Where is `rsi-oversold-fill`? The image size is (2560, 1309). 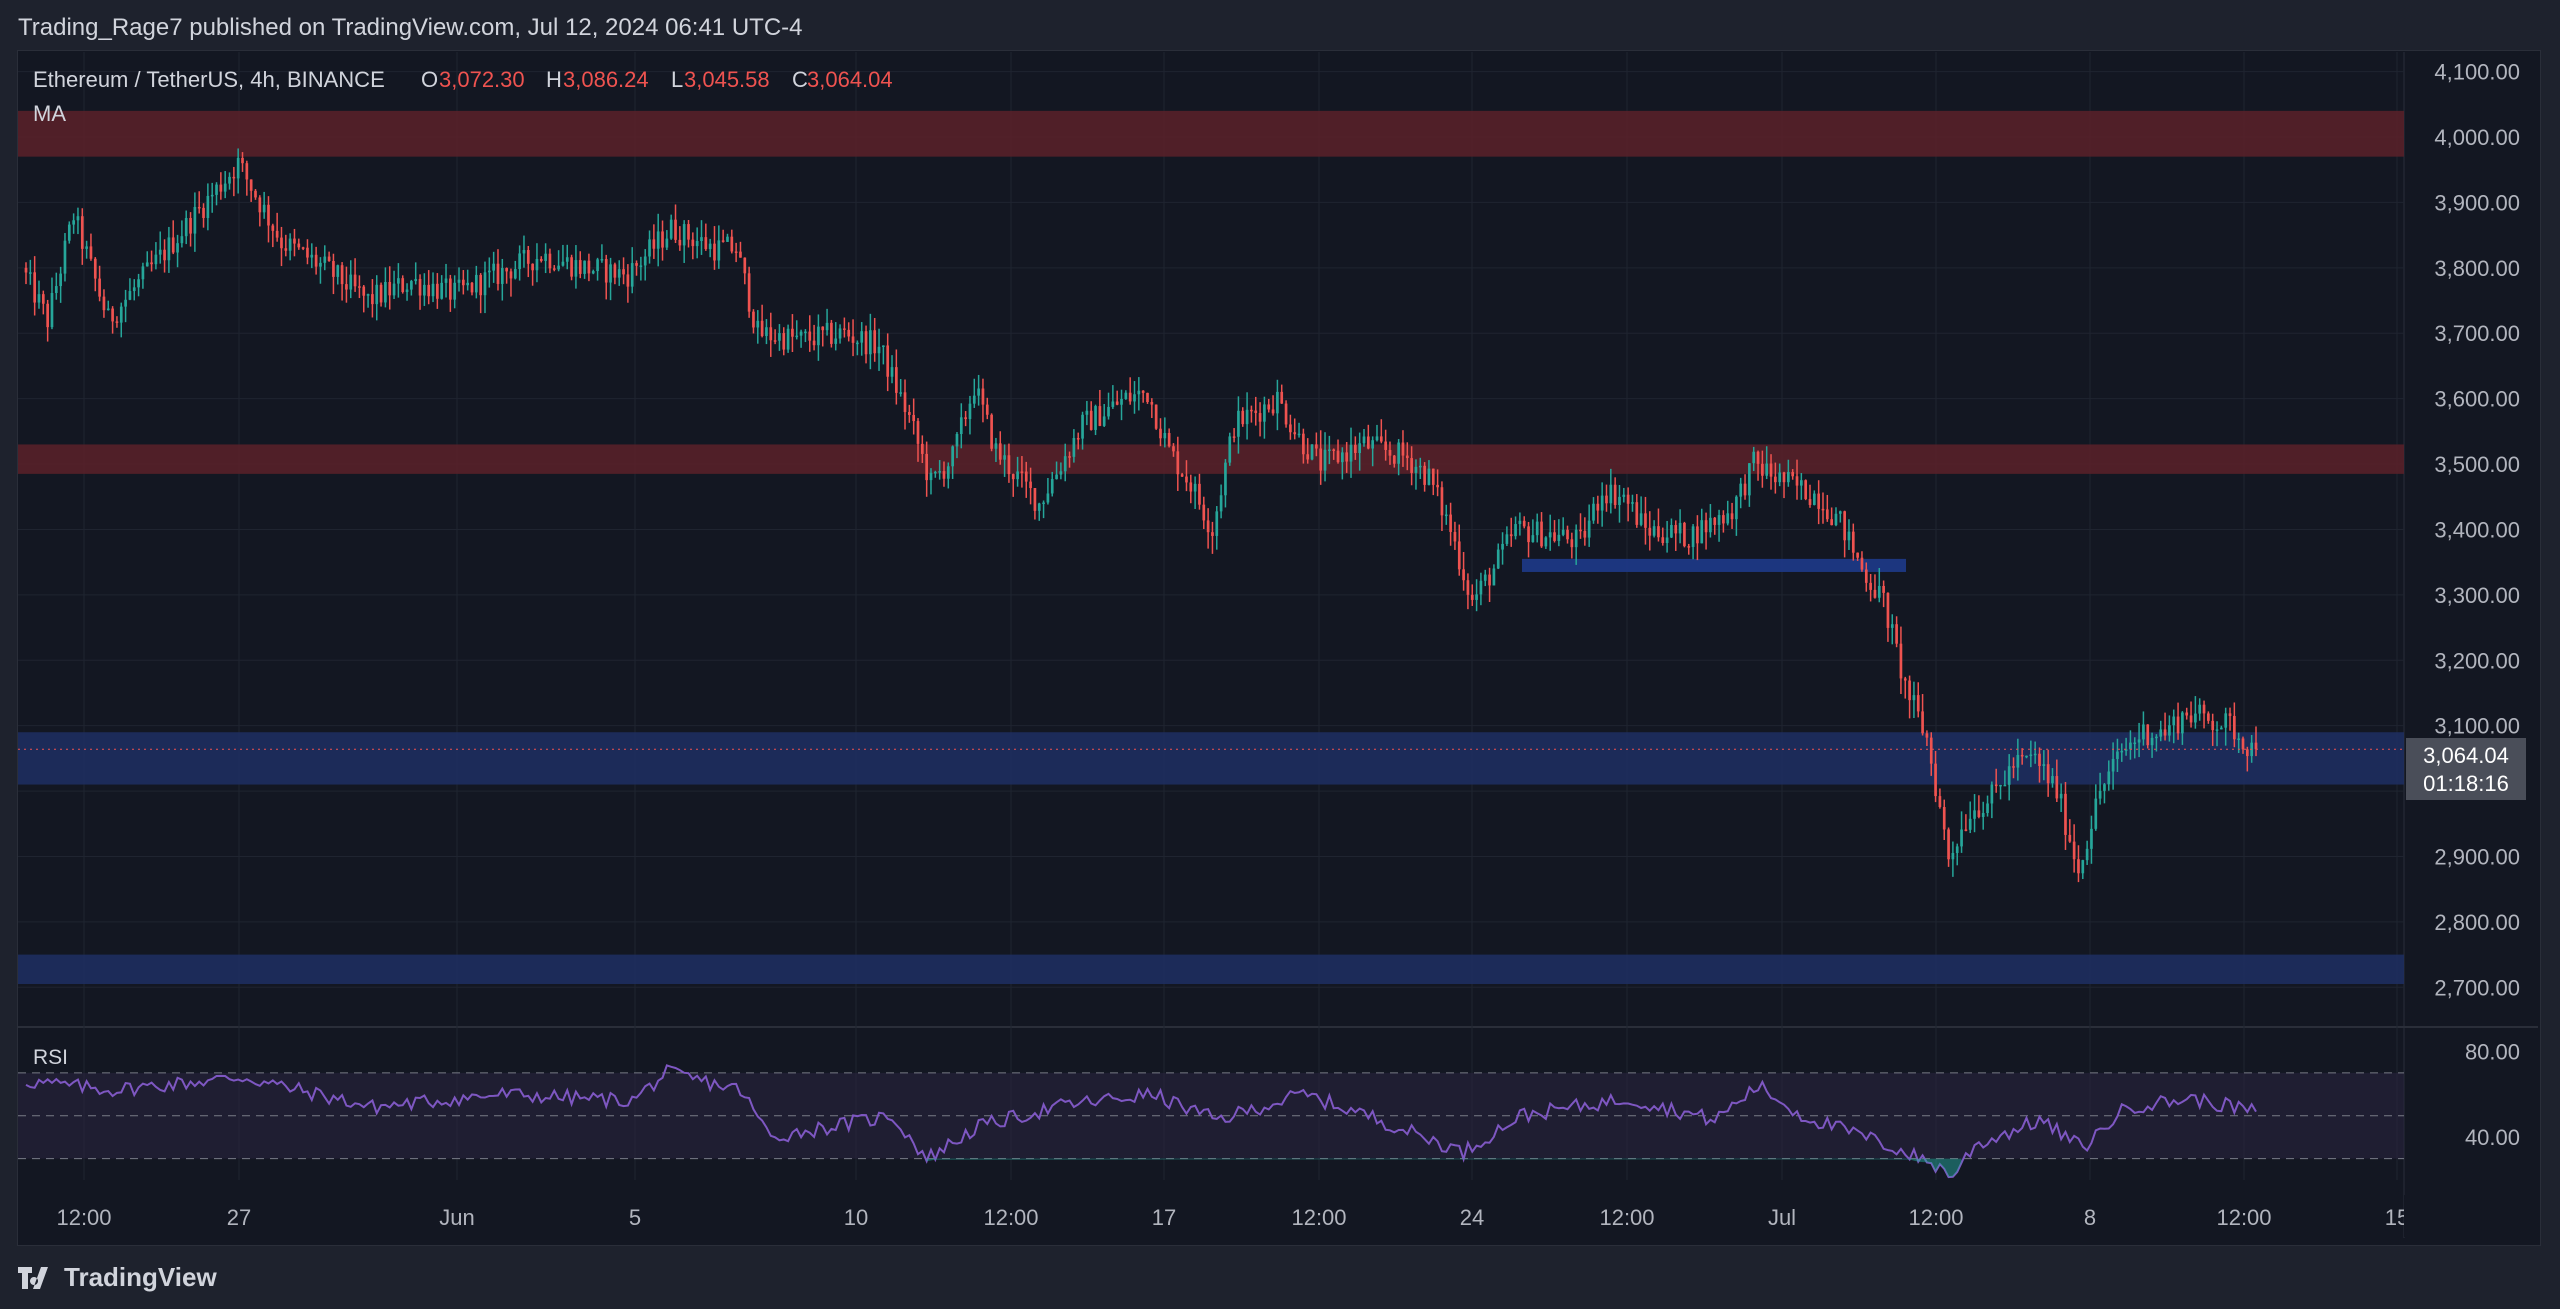 rsi-oversold-fill is located at coordinates (1444, 1168).